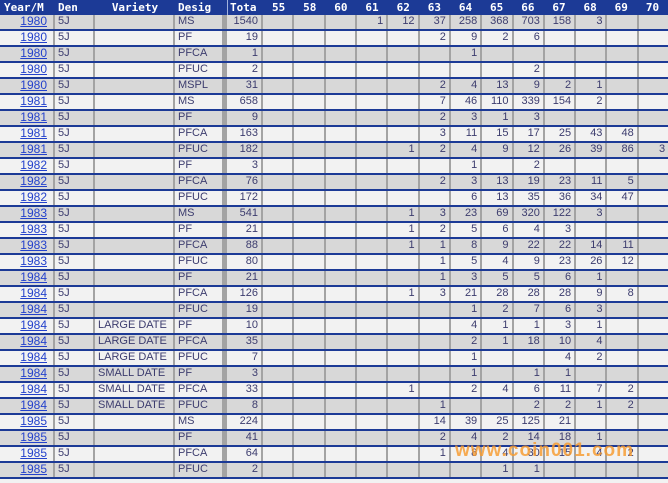 The image size is (668, 483). I want to click on cell-desig: PFCA, so click(201, 454).